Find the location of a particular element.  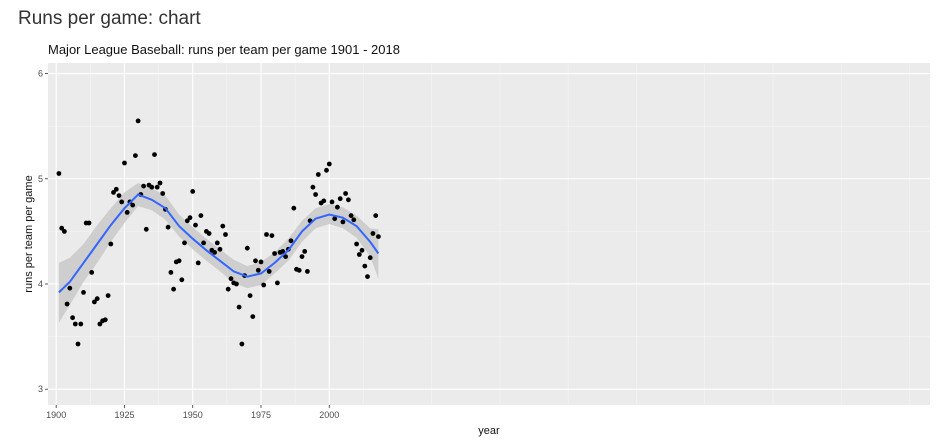

x-tick-label: 1950 is located at coordinates (193, 415).